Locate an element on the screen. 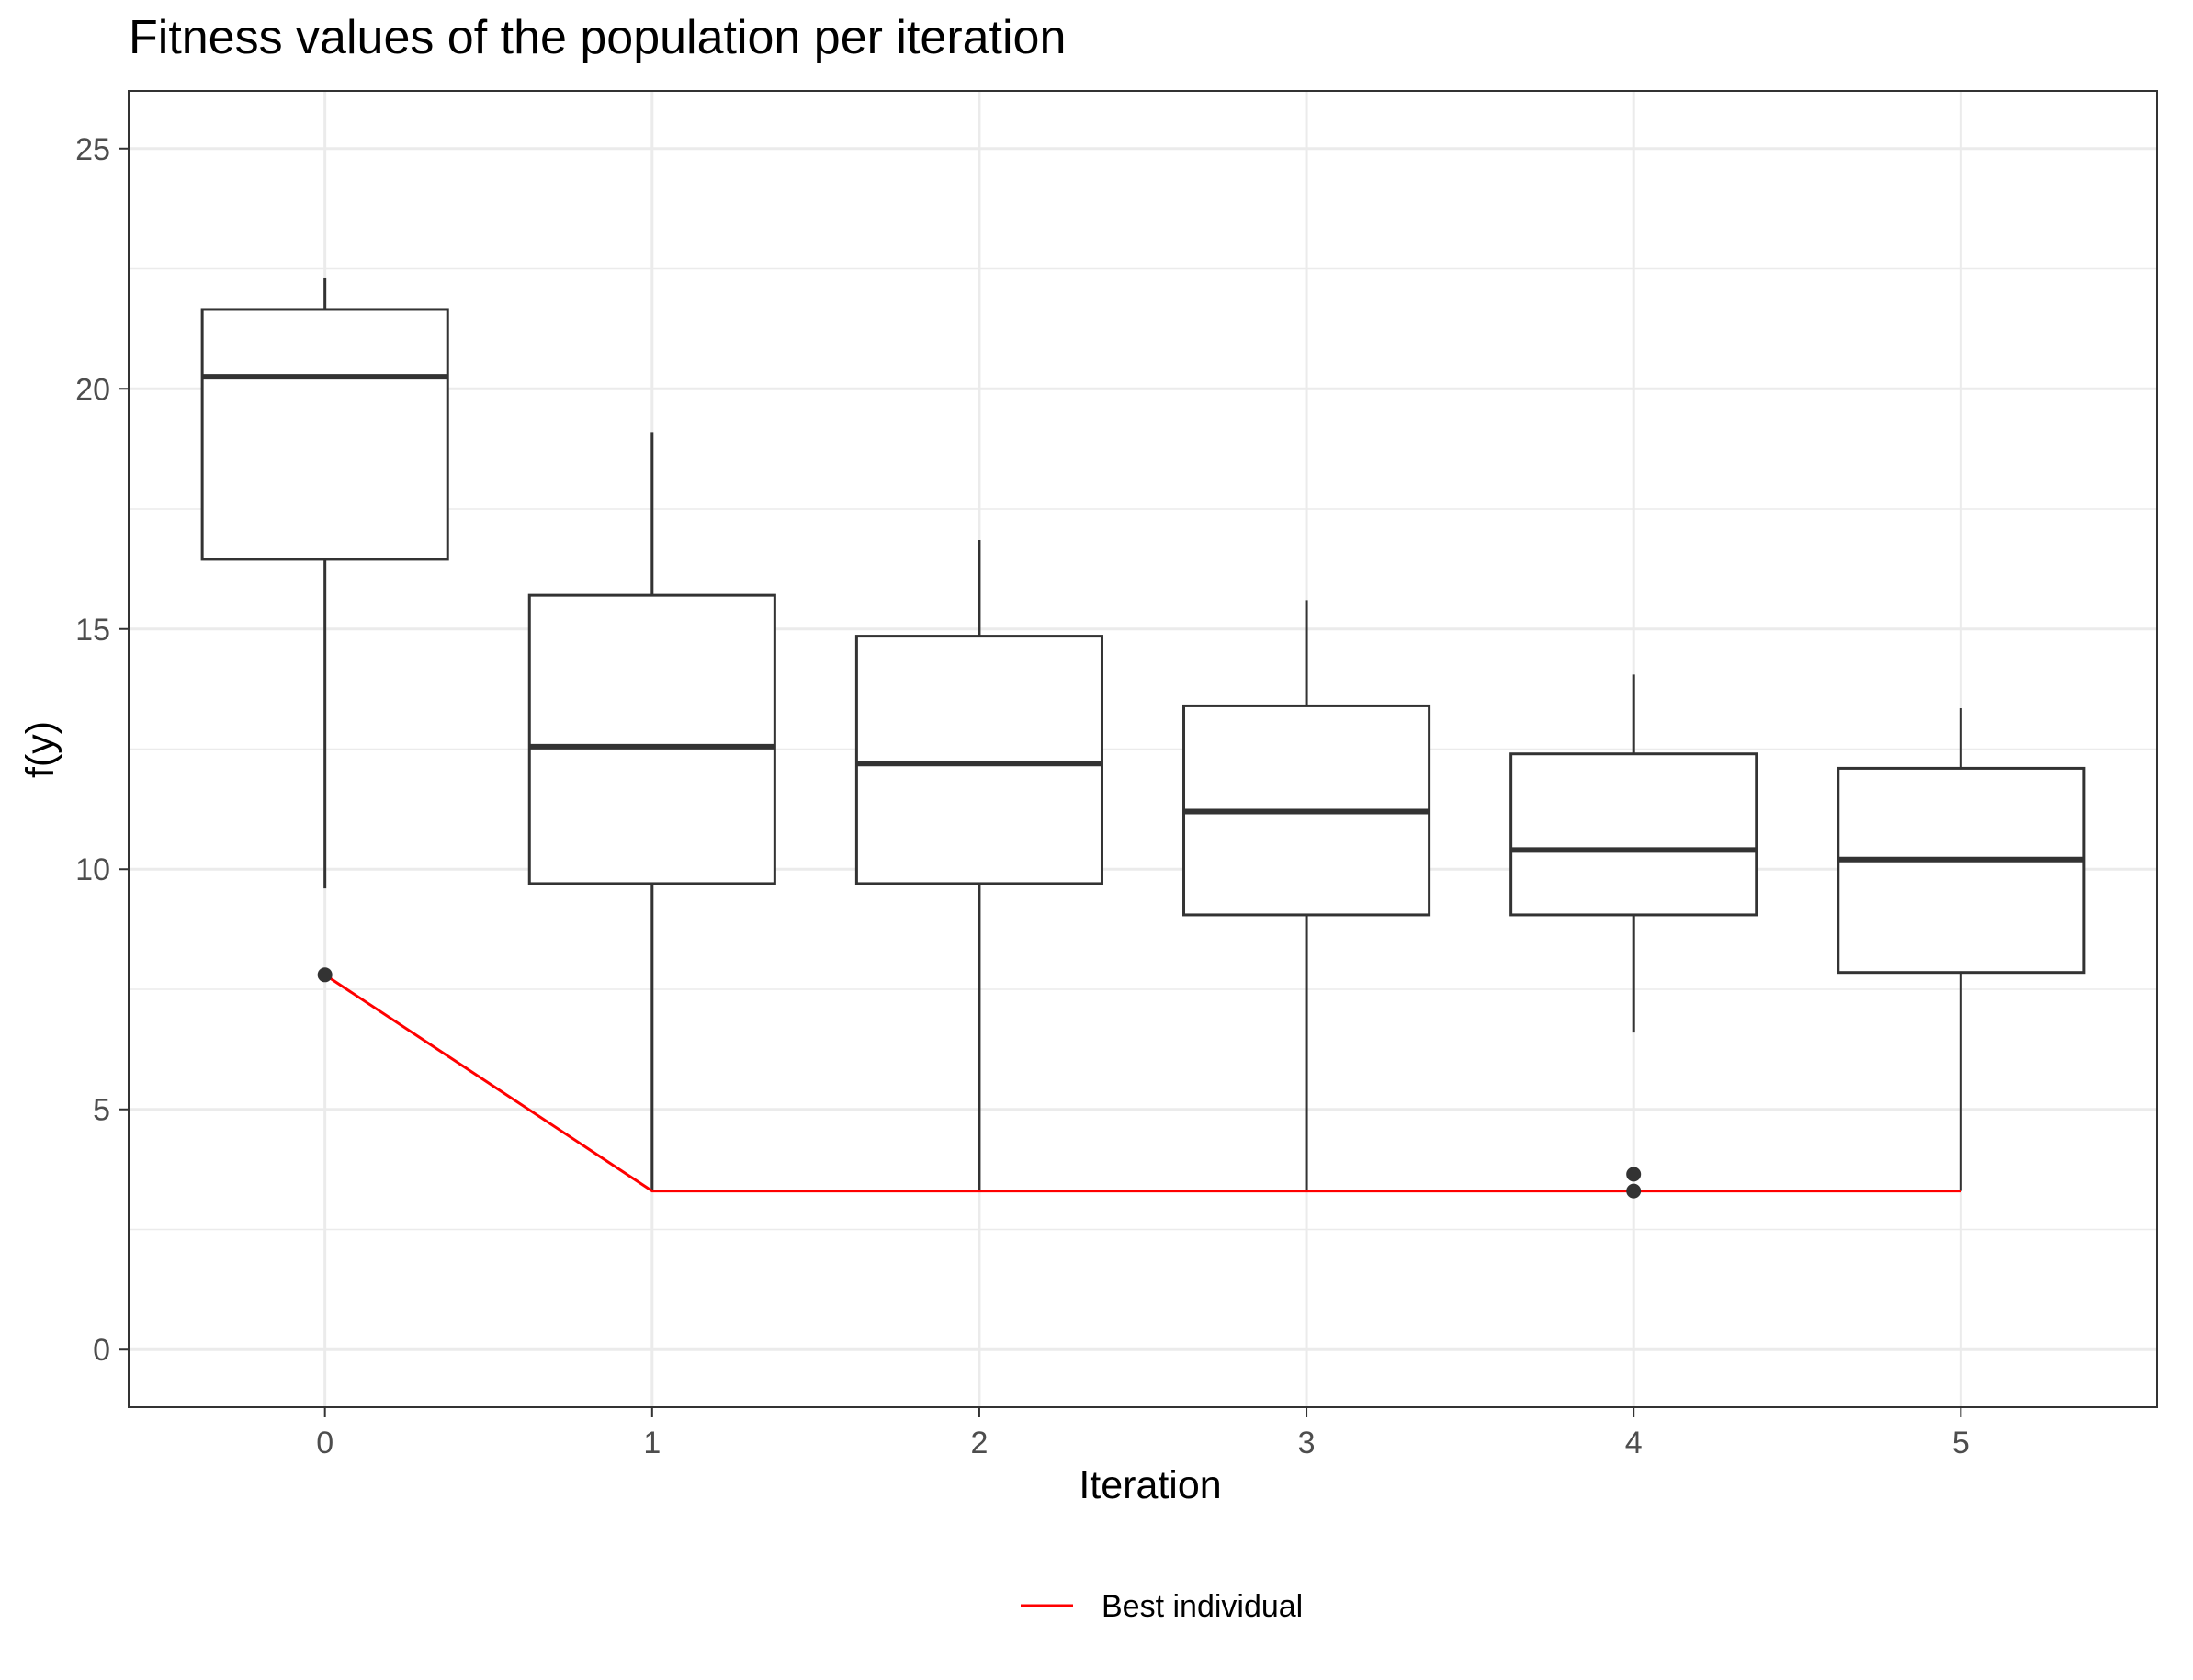 The height and width of the screenshot is (1680, 2193). x-tick-label: 2 is located at coordinates (979, 1443).